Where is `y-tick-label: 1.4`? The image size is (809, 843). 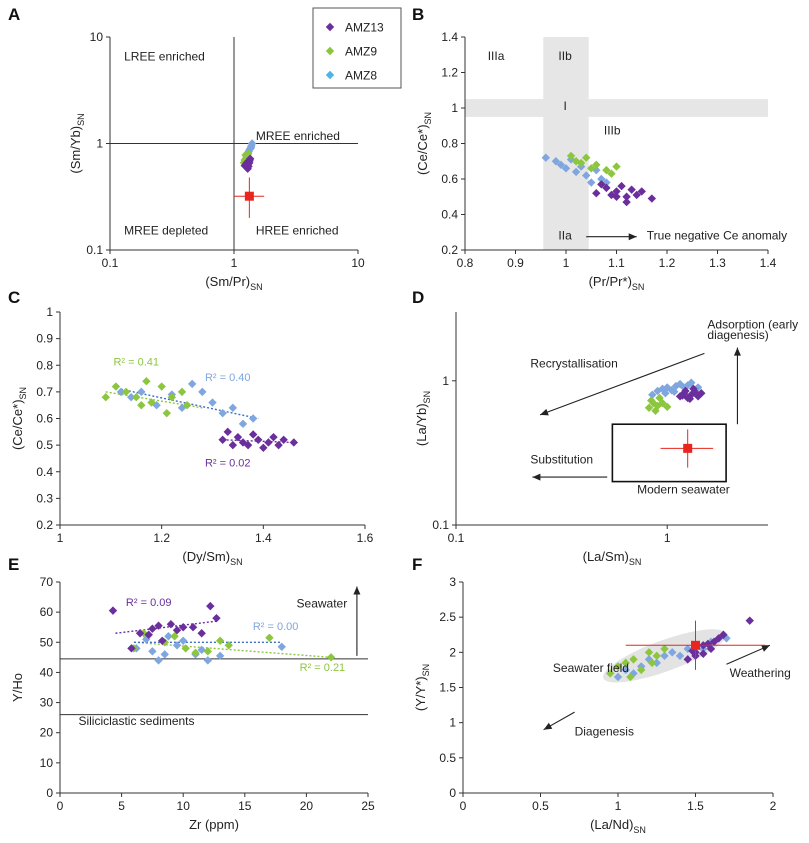
y-tick-label: 1.4 is located at coordinates (449, 37).